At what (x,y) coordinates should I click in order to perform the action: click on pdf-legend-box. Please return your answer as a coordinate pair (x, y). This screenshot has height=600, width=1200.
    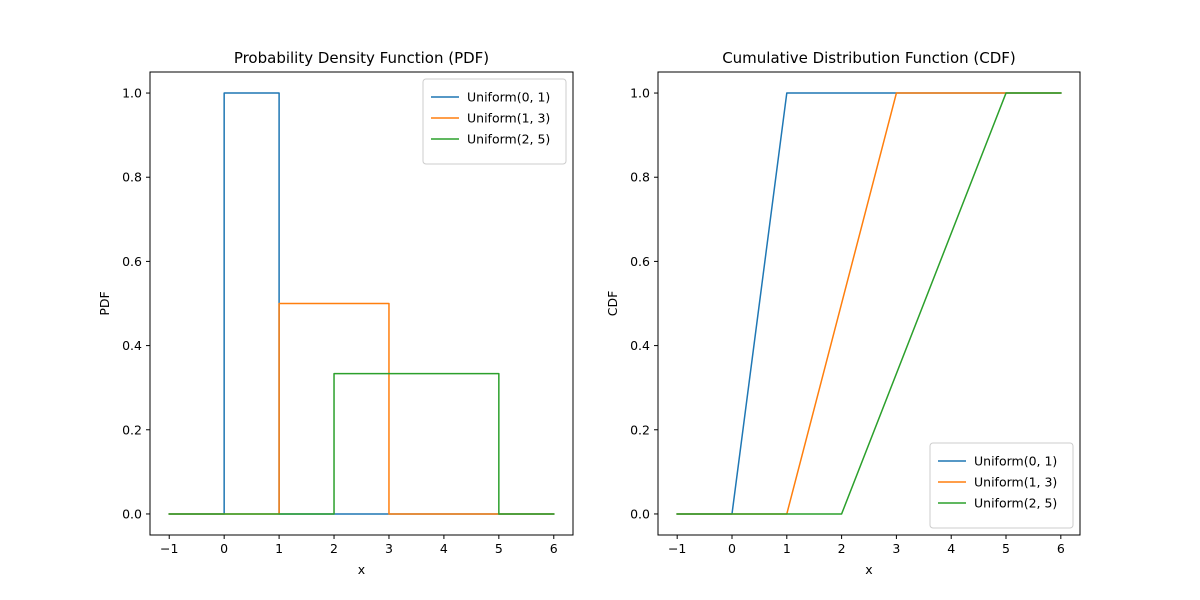
    Looking at the image, I should click on (494, 121).